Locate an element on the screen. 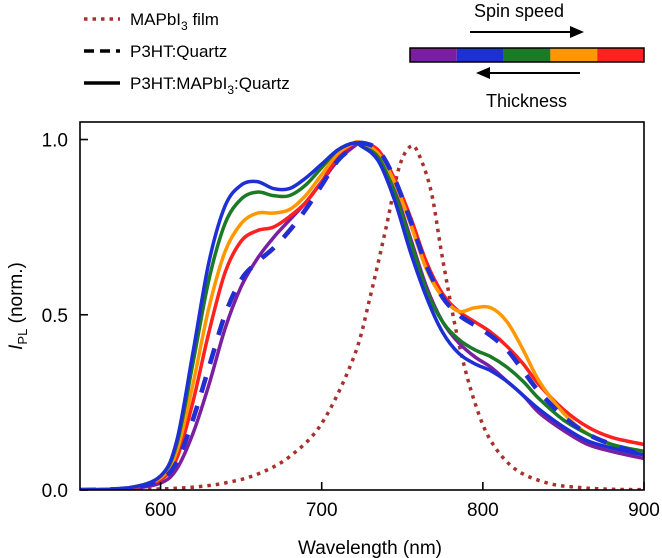  color-bar-key: Spin speed Thickness is located at coordinates (527, 56).